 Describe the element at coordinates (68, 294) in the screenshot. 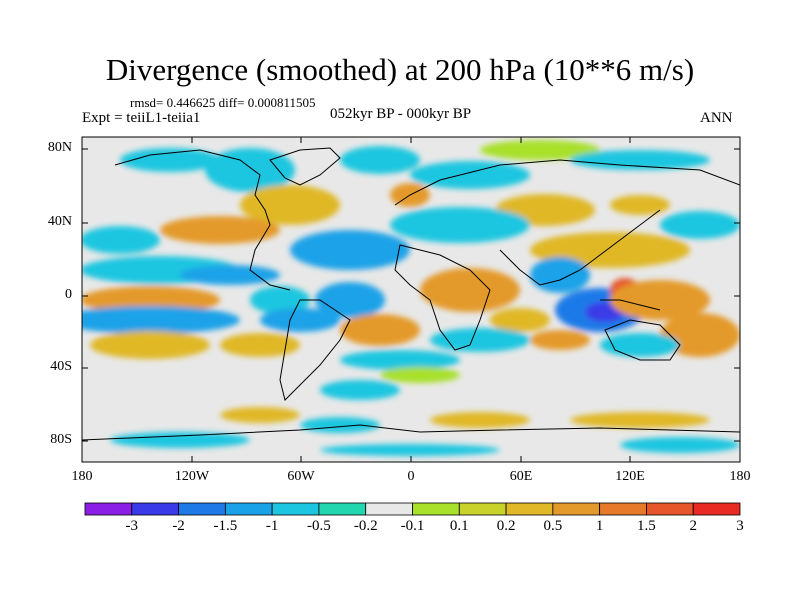

I see `lat-label-0: 0` at that location.